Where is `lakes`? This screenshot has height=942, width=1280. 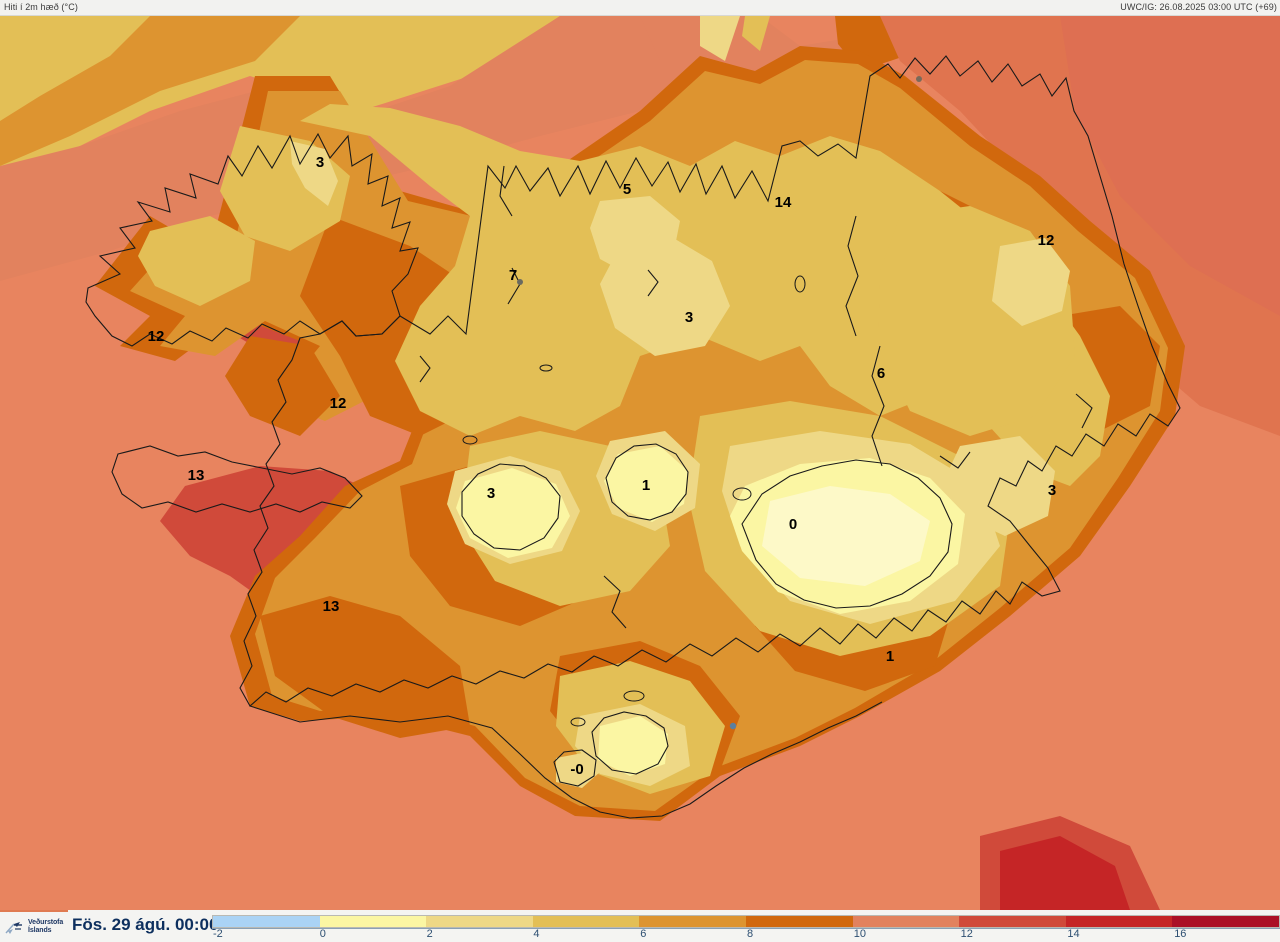
lakes is located at coordinates (634, 501).